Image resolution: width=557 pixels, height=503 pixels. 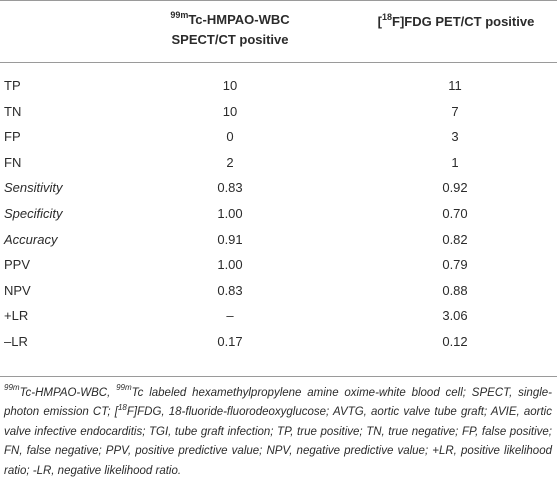 I want to click on table-row: FP 0 3, so click(x=278, y=141).